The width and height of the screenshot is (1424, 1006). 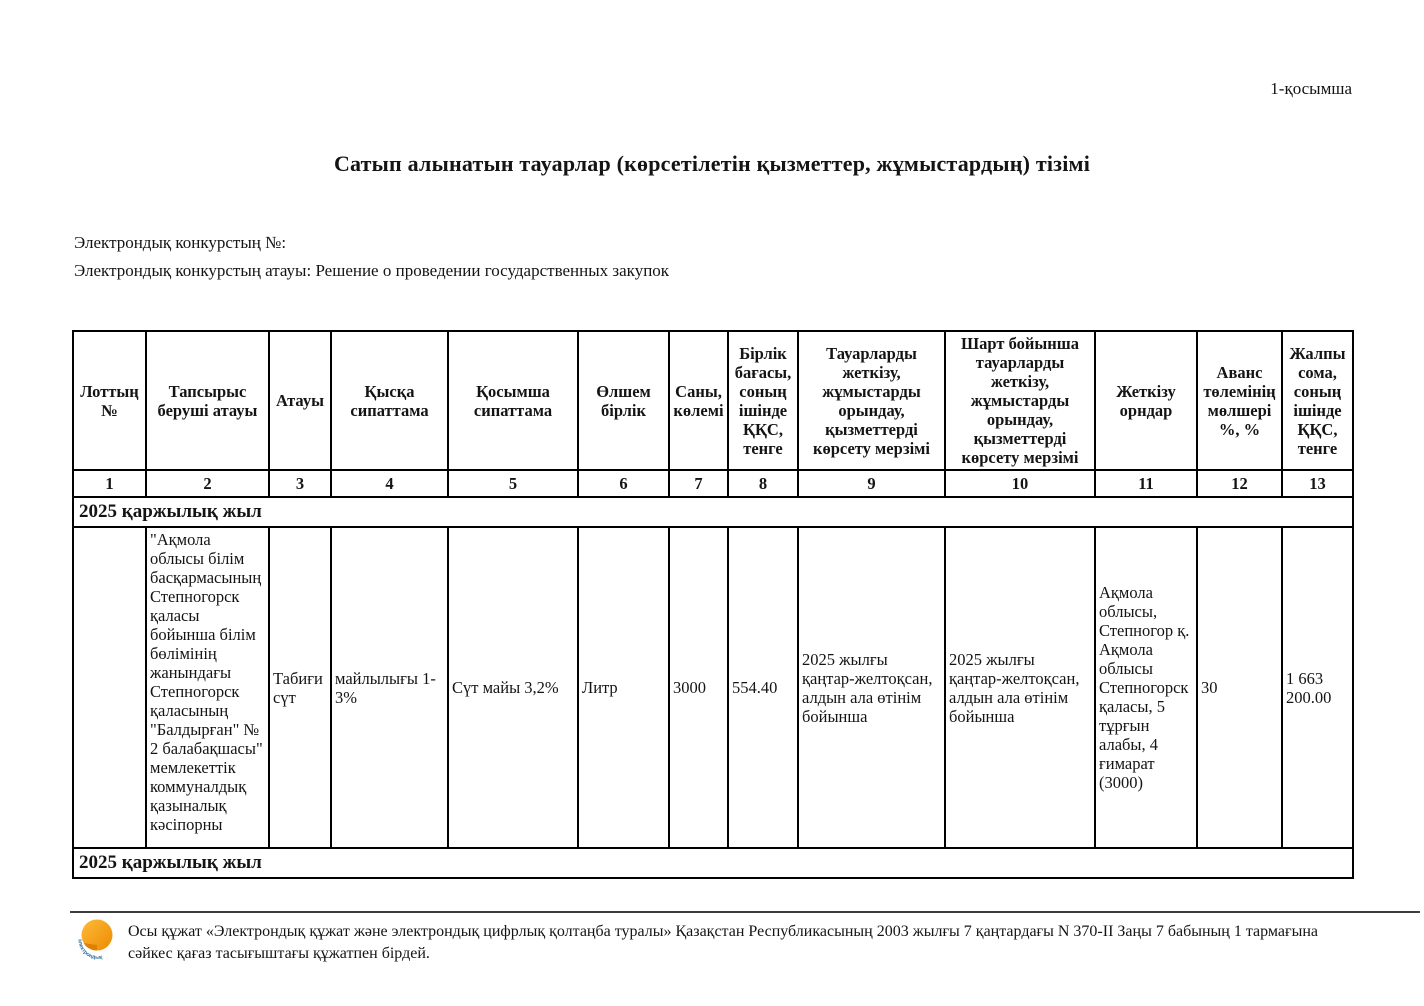 I want to click on header-total-amount: Жалпы сома, соның ішінде ҚҚС, тенге, so click(x=1317, y=400).